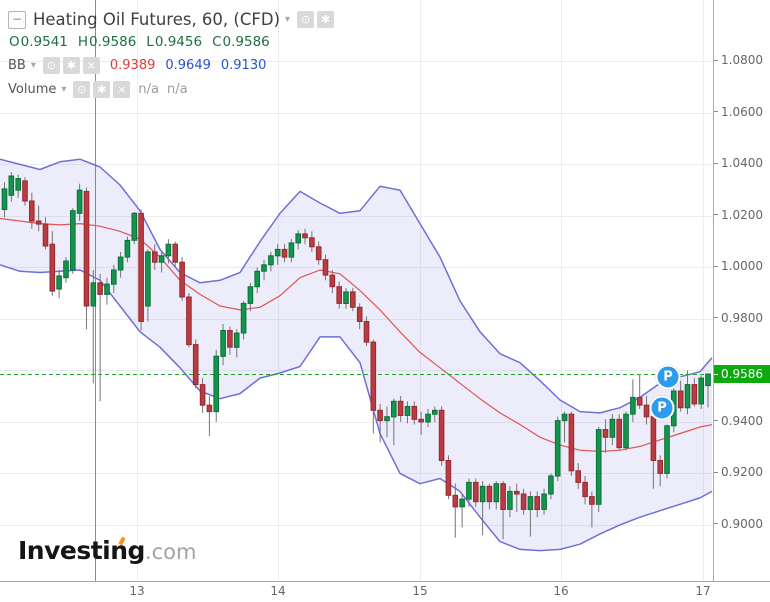 This screenshot has height=602, width=770. What do you see at coordinates (742, 421) in the screenshot?
I see `price-axis-label: 0.9400` at bounding box center [742, 421].